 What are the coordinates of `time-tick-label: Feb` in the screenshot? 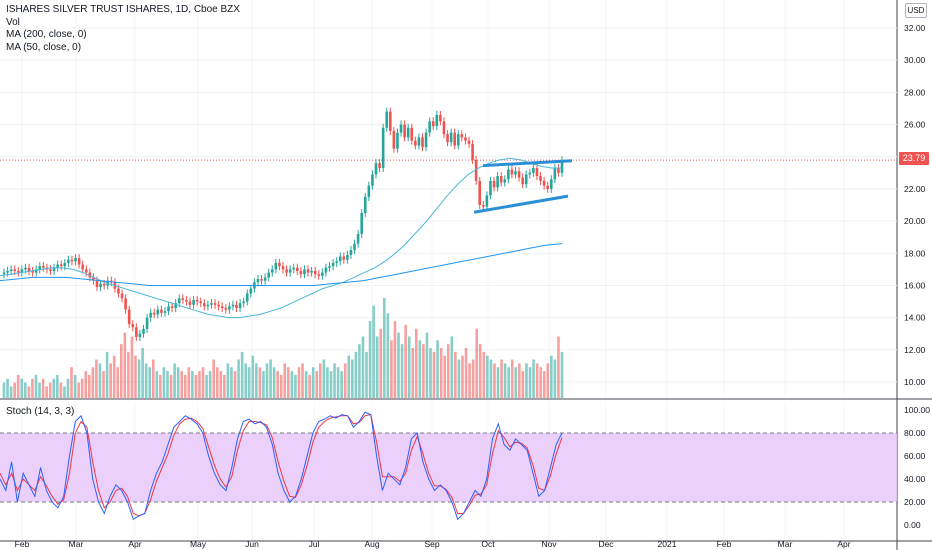 It's located at (724, 544).